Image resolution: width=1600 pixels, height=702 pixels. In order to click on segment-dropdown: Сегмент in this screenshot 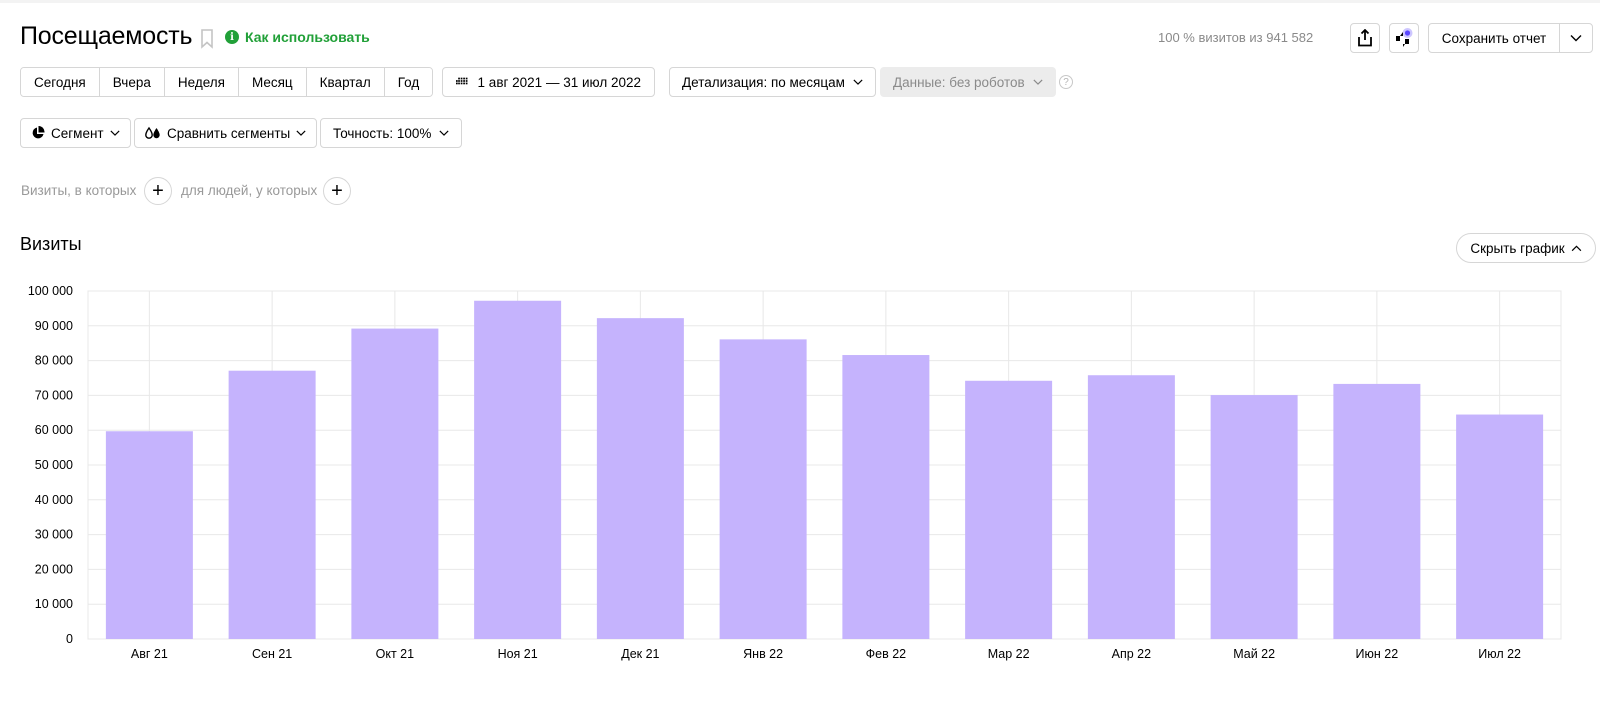, I will do `click(75, 133)`.